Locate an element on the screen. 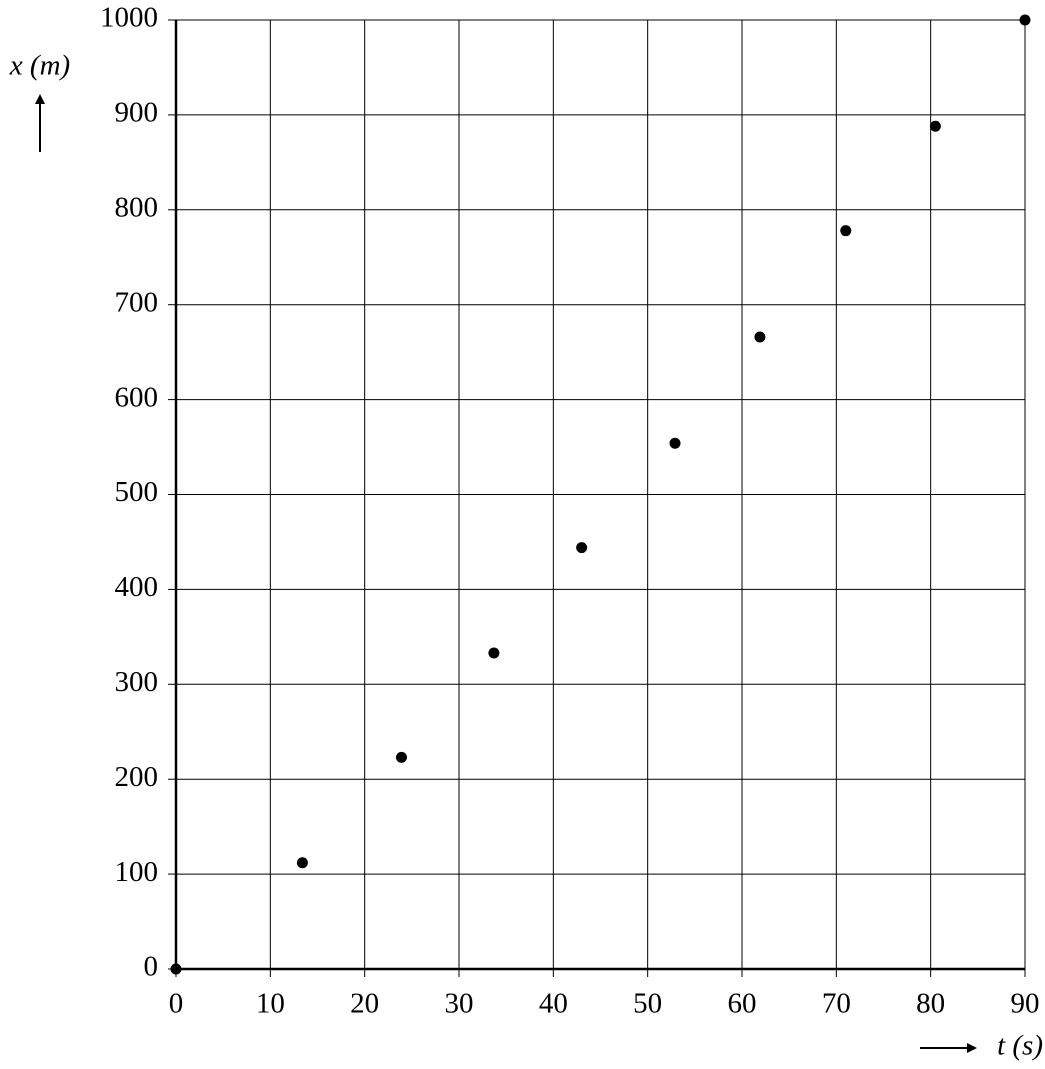 This screenshot has height=1069, width=1045. x-tick-label: 20 is located at coordinates (364, 1004).